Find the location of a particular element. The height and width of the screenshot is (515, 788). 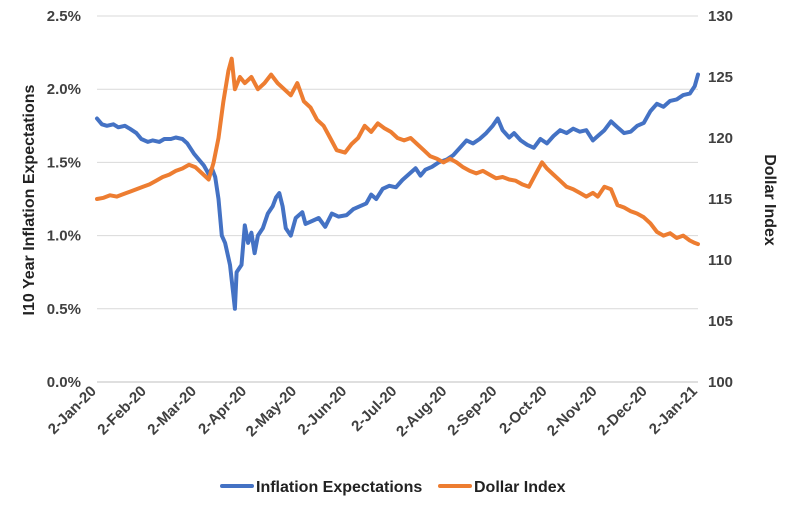

left-axis-title: I10 Year Inflation Expectations is located at coordinates (29, 199).